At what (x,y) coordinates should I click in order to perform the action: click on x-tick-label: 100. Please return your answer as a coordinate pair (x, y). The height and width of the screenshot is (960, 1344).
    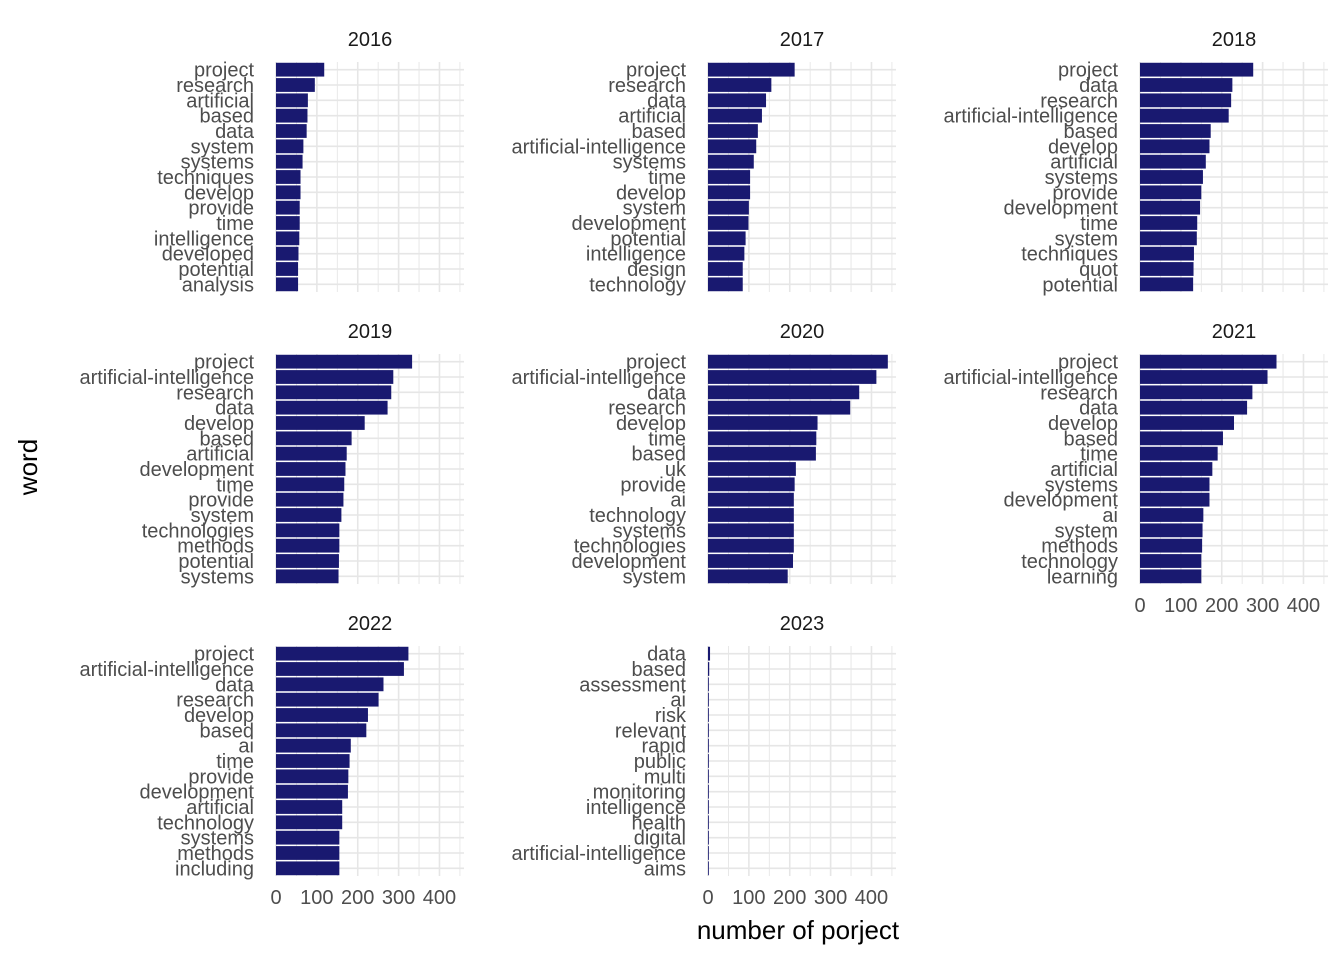
    Looking at the image, I should click on (316, 898).